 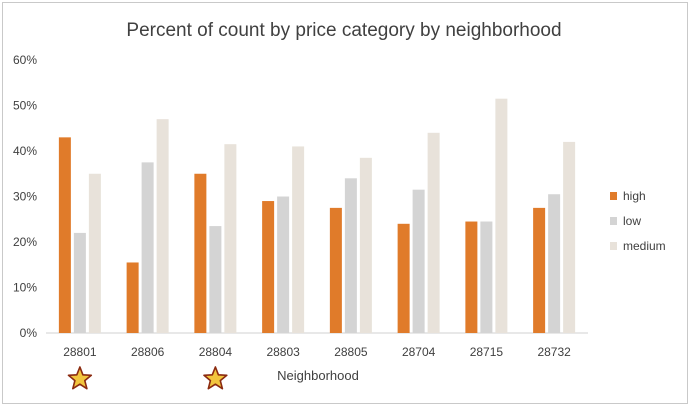 What do you see at coordinates (80, 352) in the screenshot?
I see `x-tick-label: 28801` at bounding box center [80, 352].